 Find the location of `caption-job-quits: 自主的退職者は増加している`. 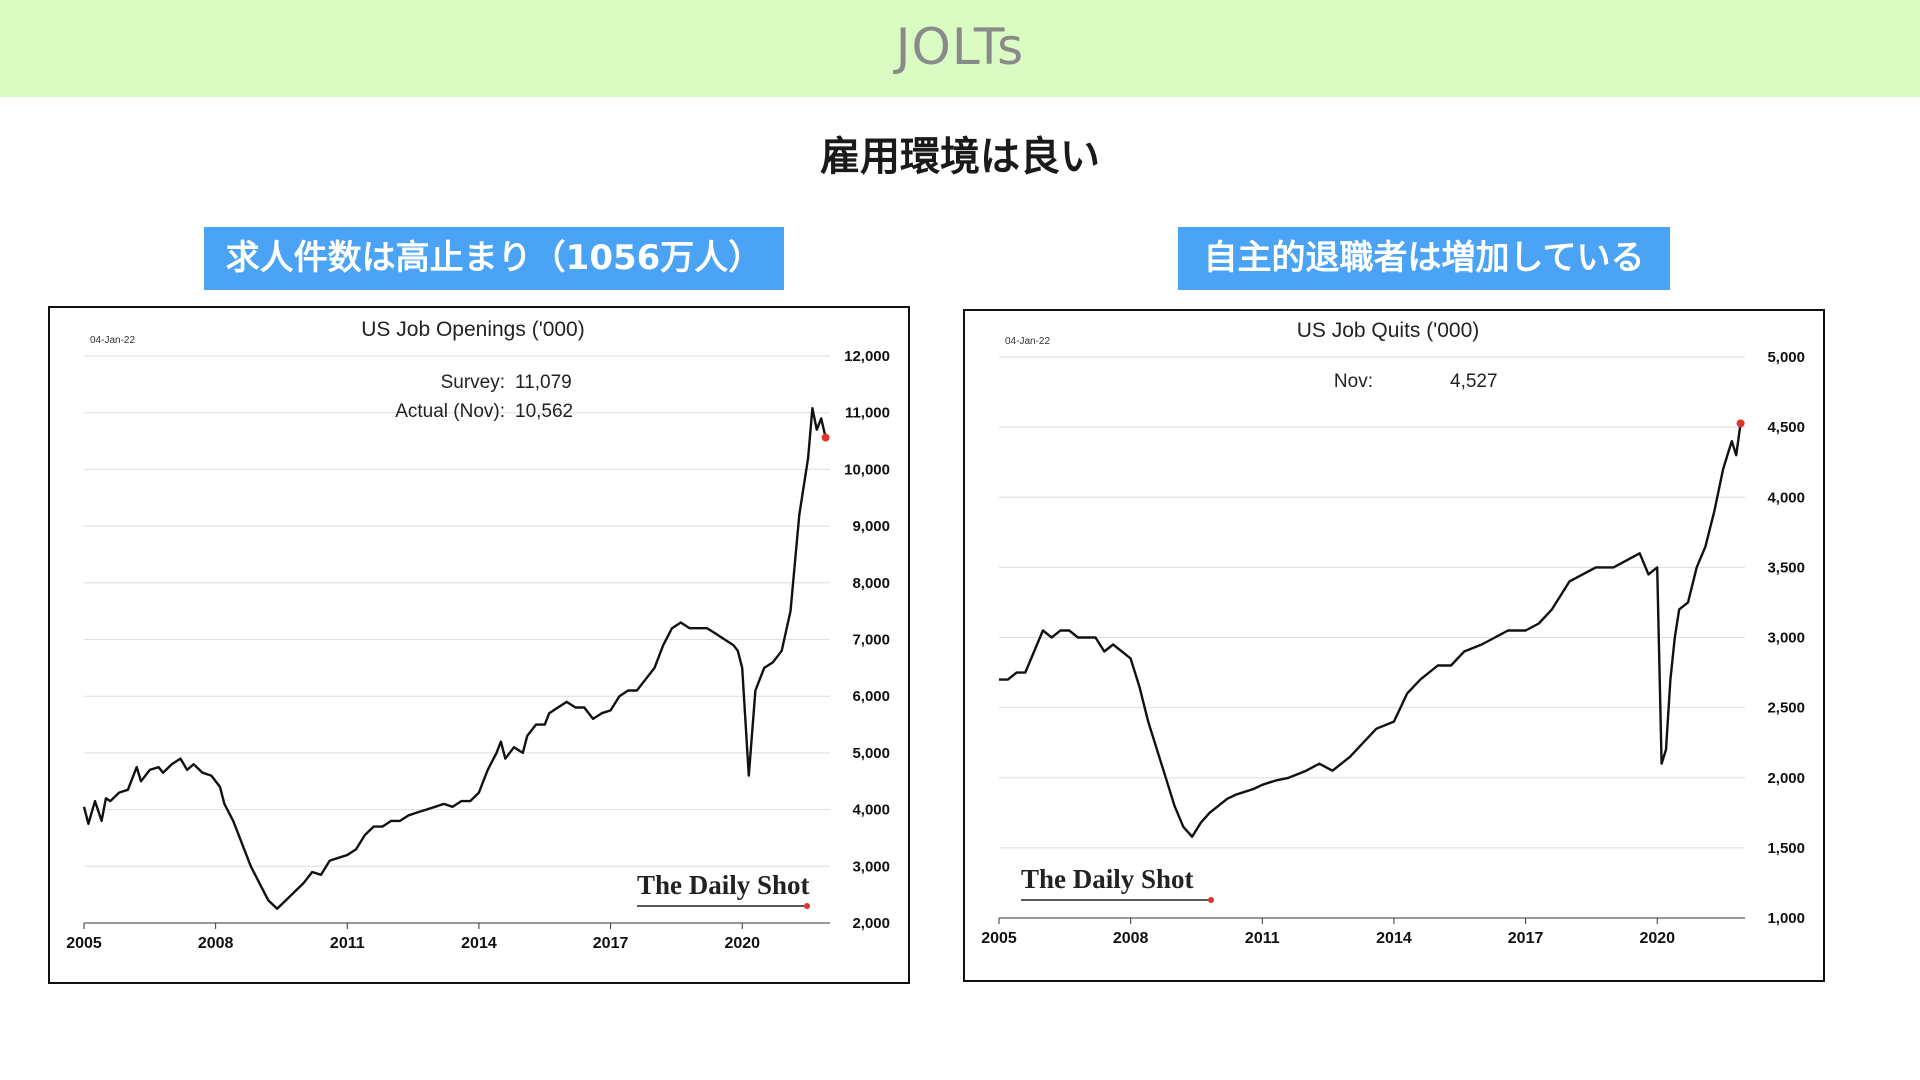

caption-job-quits: 自主的退職者は増加している is located at coordinates (1424, 258).